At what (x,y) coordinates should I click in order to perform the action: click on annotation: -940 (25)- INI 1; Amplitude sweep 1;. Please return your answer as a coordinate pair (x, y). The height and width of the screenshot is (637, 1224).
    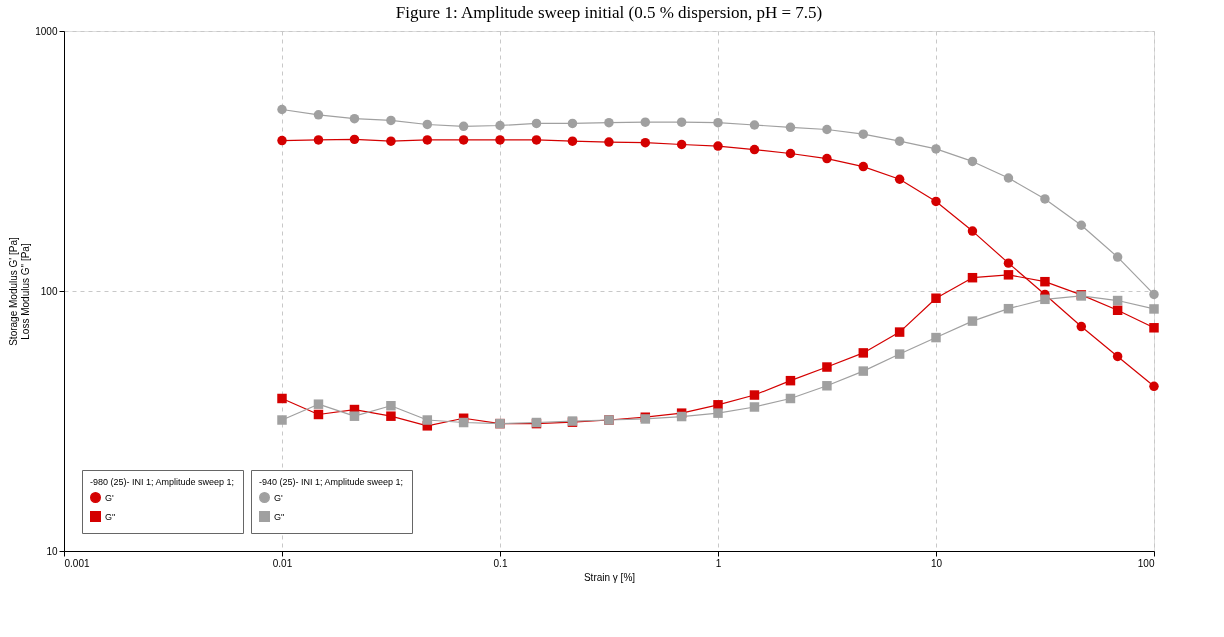
    Looking at the image, I should click on (331, 482).